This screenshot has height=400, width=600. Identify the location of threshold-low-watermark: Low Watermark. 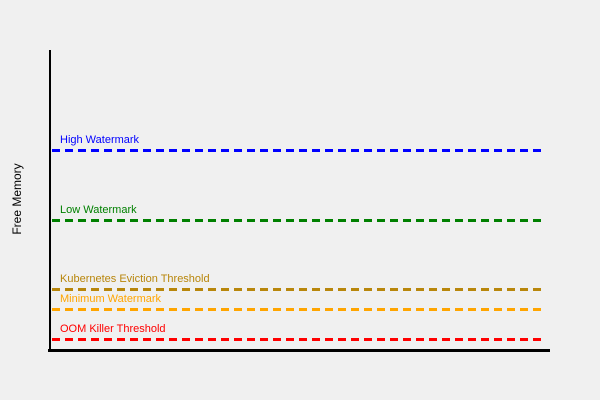
(297, 213).